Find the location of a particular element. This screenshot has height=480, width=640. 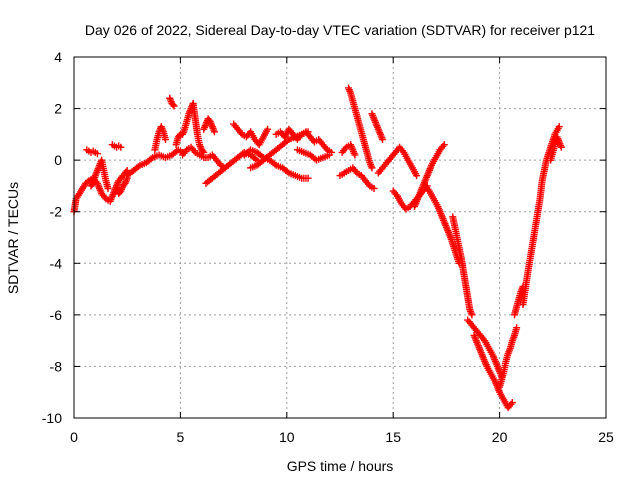

y-axis-label: SDTVAR / TECUs is located at coordinates (13, 238).